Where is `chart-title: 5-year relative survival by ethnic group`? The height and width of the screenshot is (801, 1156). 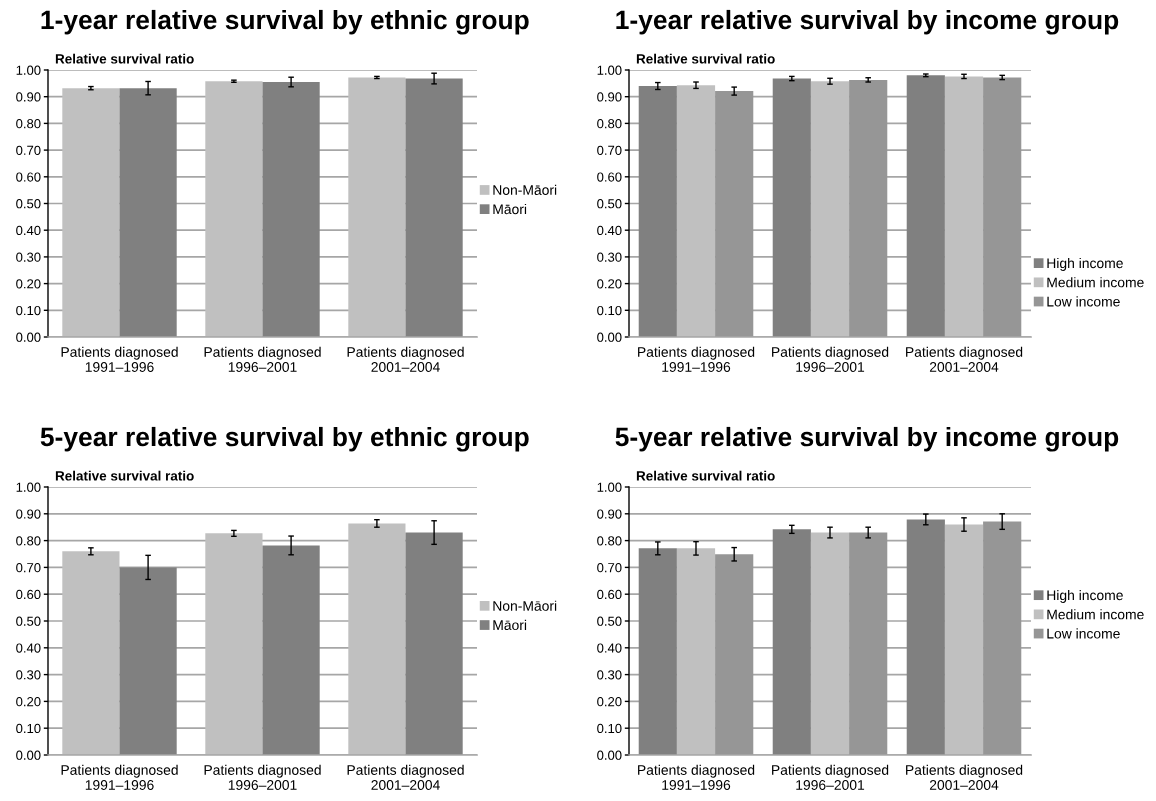
chart-title: 5-year relative survival by ethnic group is located at coordinates (284, 439).